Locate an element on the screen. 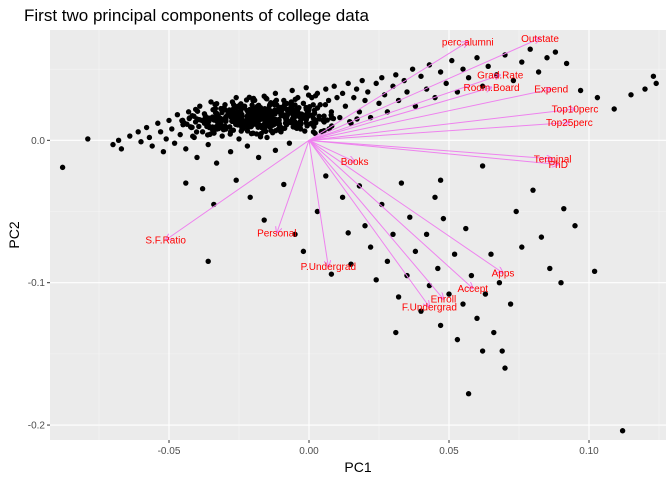  loading-label: Outstate is located at coordinates (540, 39).